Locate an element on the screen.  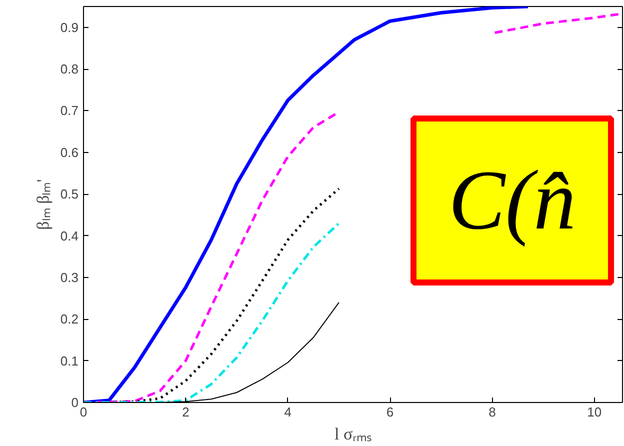
y-axis-title: βₗₘ βₗₘ' is located at coordinates (42, 204).